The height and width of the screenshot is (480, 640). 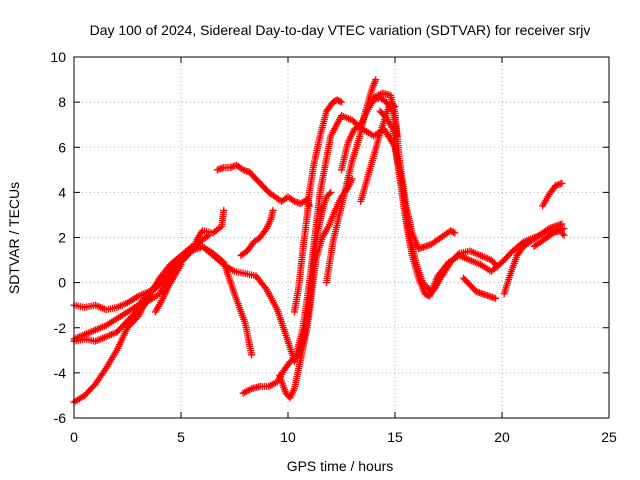 What do you see at coordinates (62, 192) in the screenshot?
I see `y-tick-label: 4` at bounding box center [62, 192].